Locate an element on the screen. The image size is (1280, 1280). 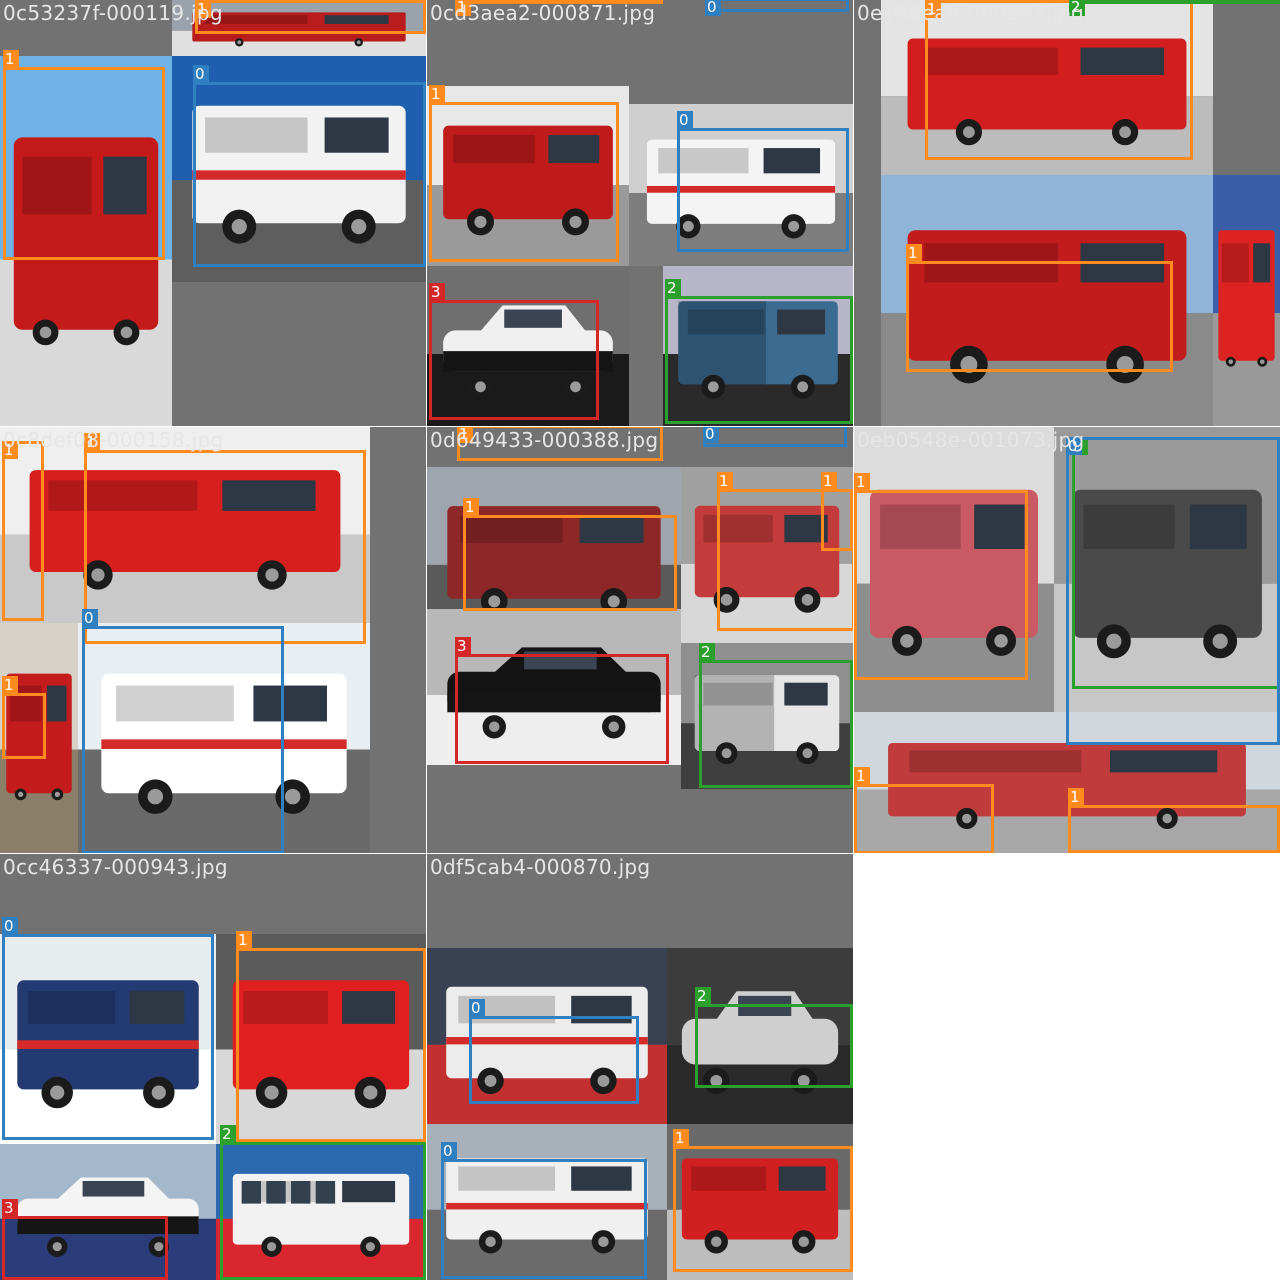
mosaic-tile: 1 1 2 0e188eab-000597.jpg is located at coordinates (1067, 213).